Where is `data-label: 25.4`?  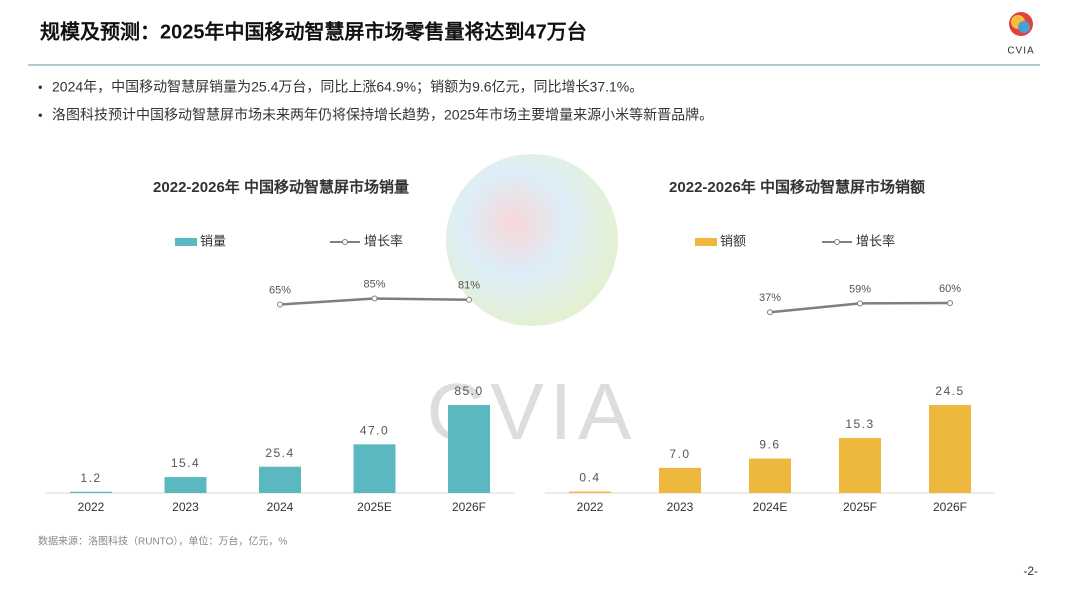
data-label: 25.4 is located at coordinates (279, 453).